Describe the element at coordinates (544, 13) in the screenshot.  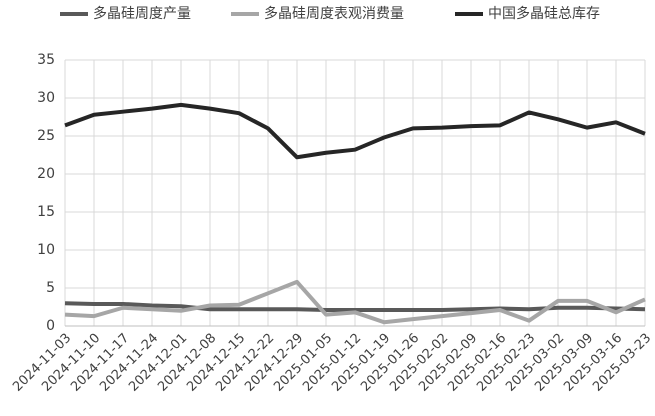
I see `legend-label: 中国多晶硅总库存` at that location.